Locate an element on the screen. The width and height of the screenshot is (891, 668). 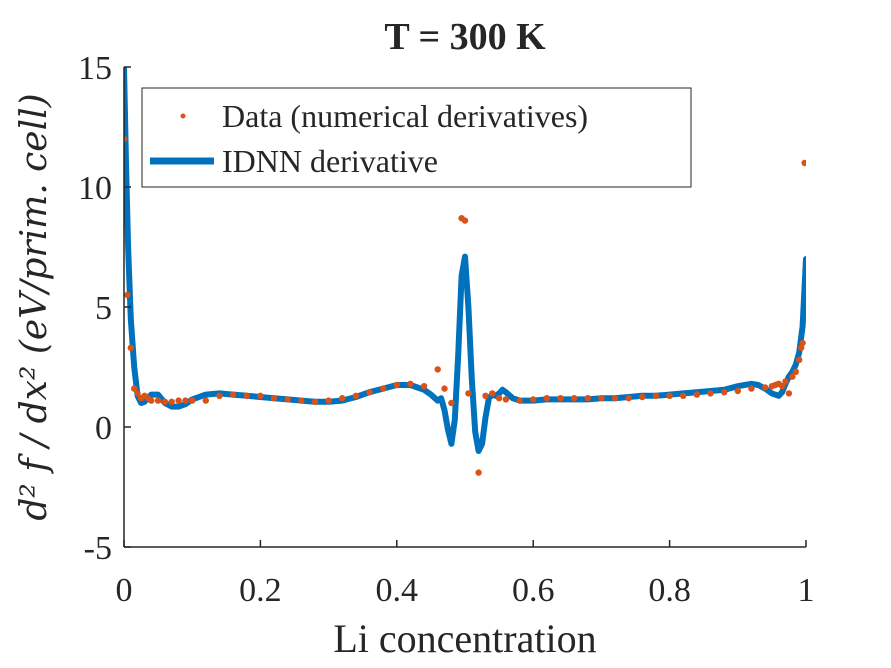
x-tick-label: 0.2 is located at coordinates (260, 590).